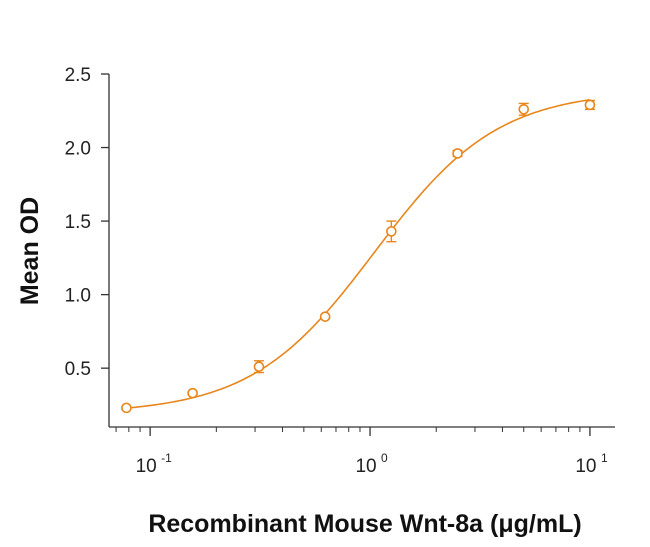 This screenshot has width=650, height=547. What do you see at coordinates (384, 458) in the screenshot?
I see `x-tick-exponent: 0` at bounding box center [384, 458].